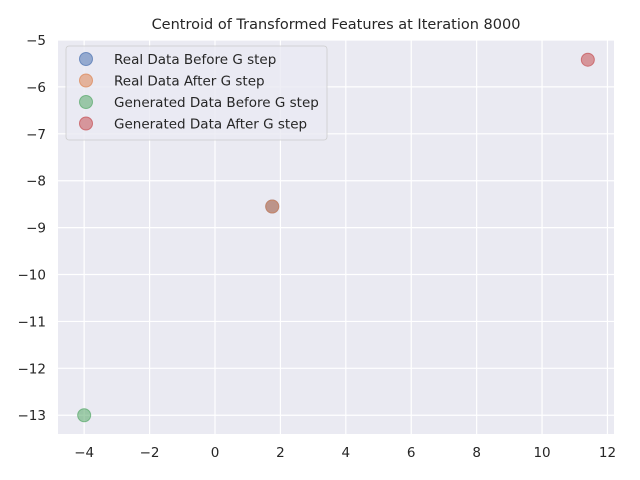 The image size is (640, 480). I want to click on x-tick-label: 12, so click(607, 453).